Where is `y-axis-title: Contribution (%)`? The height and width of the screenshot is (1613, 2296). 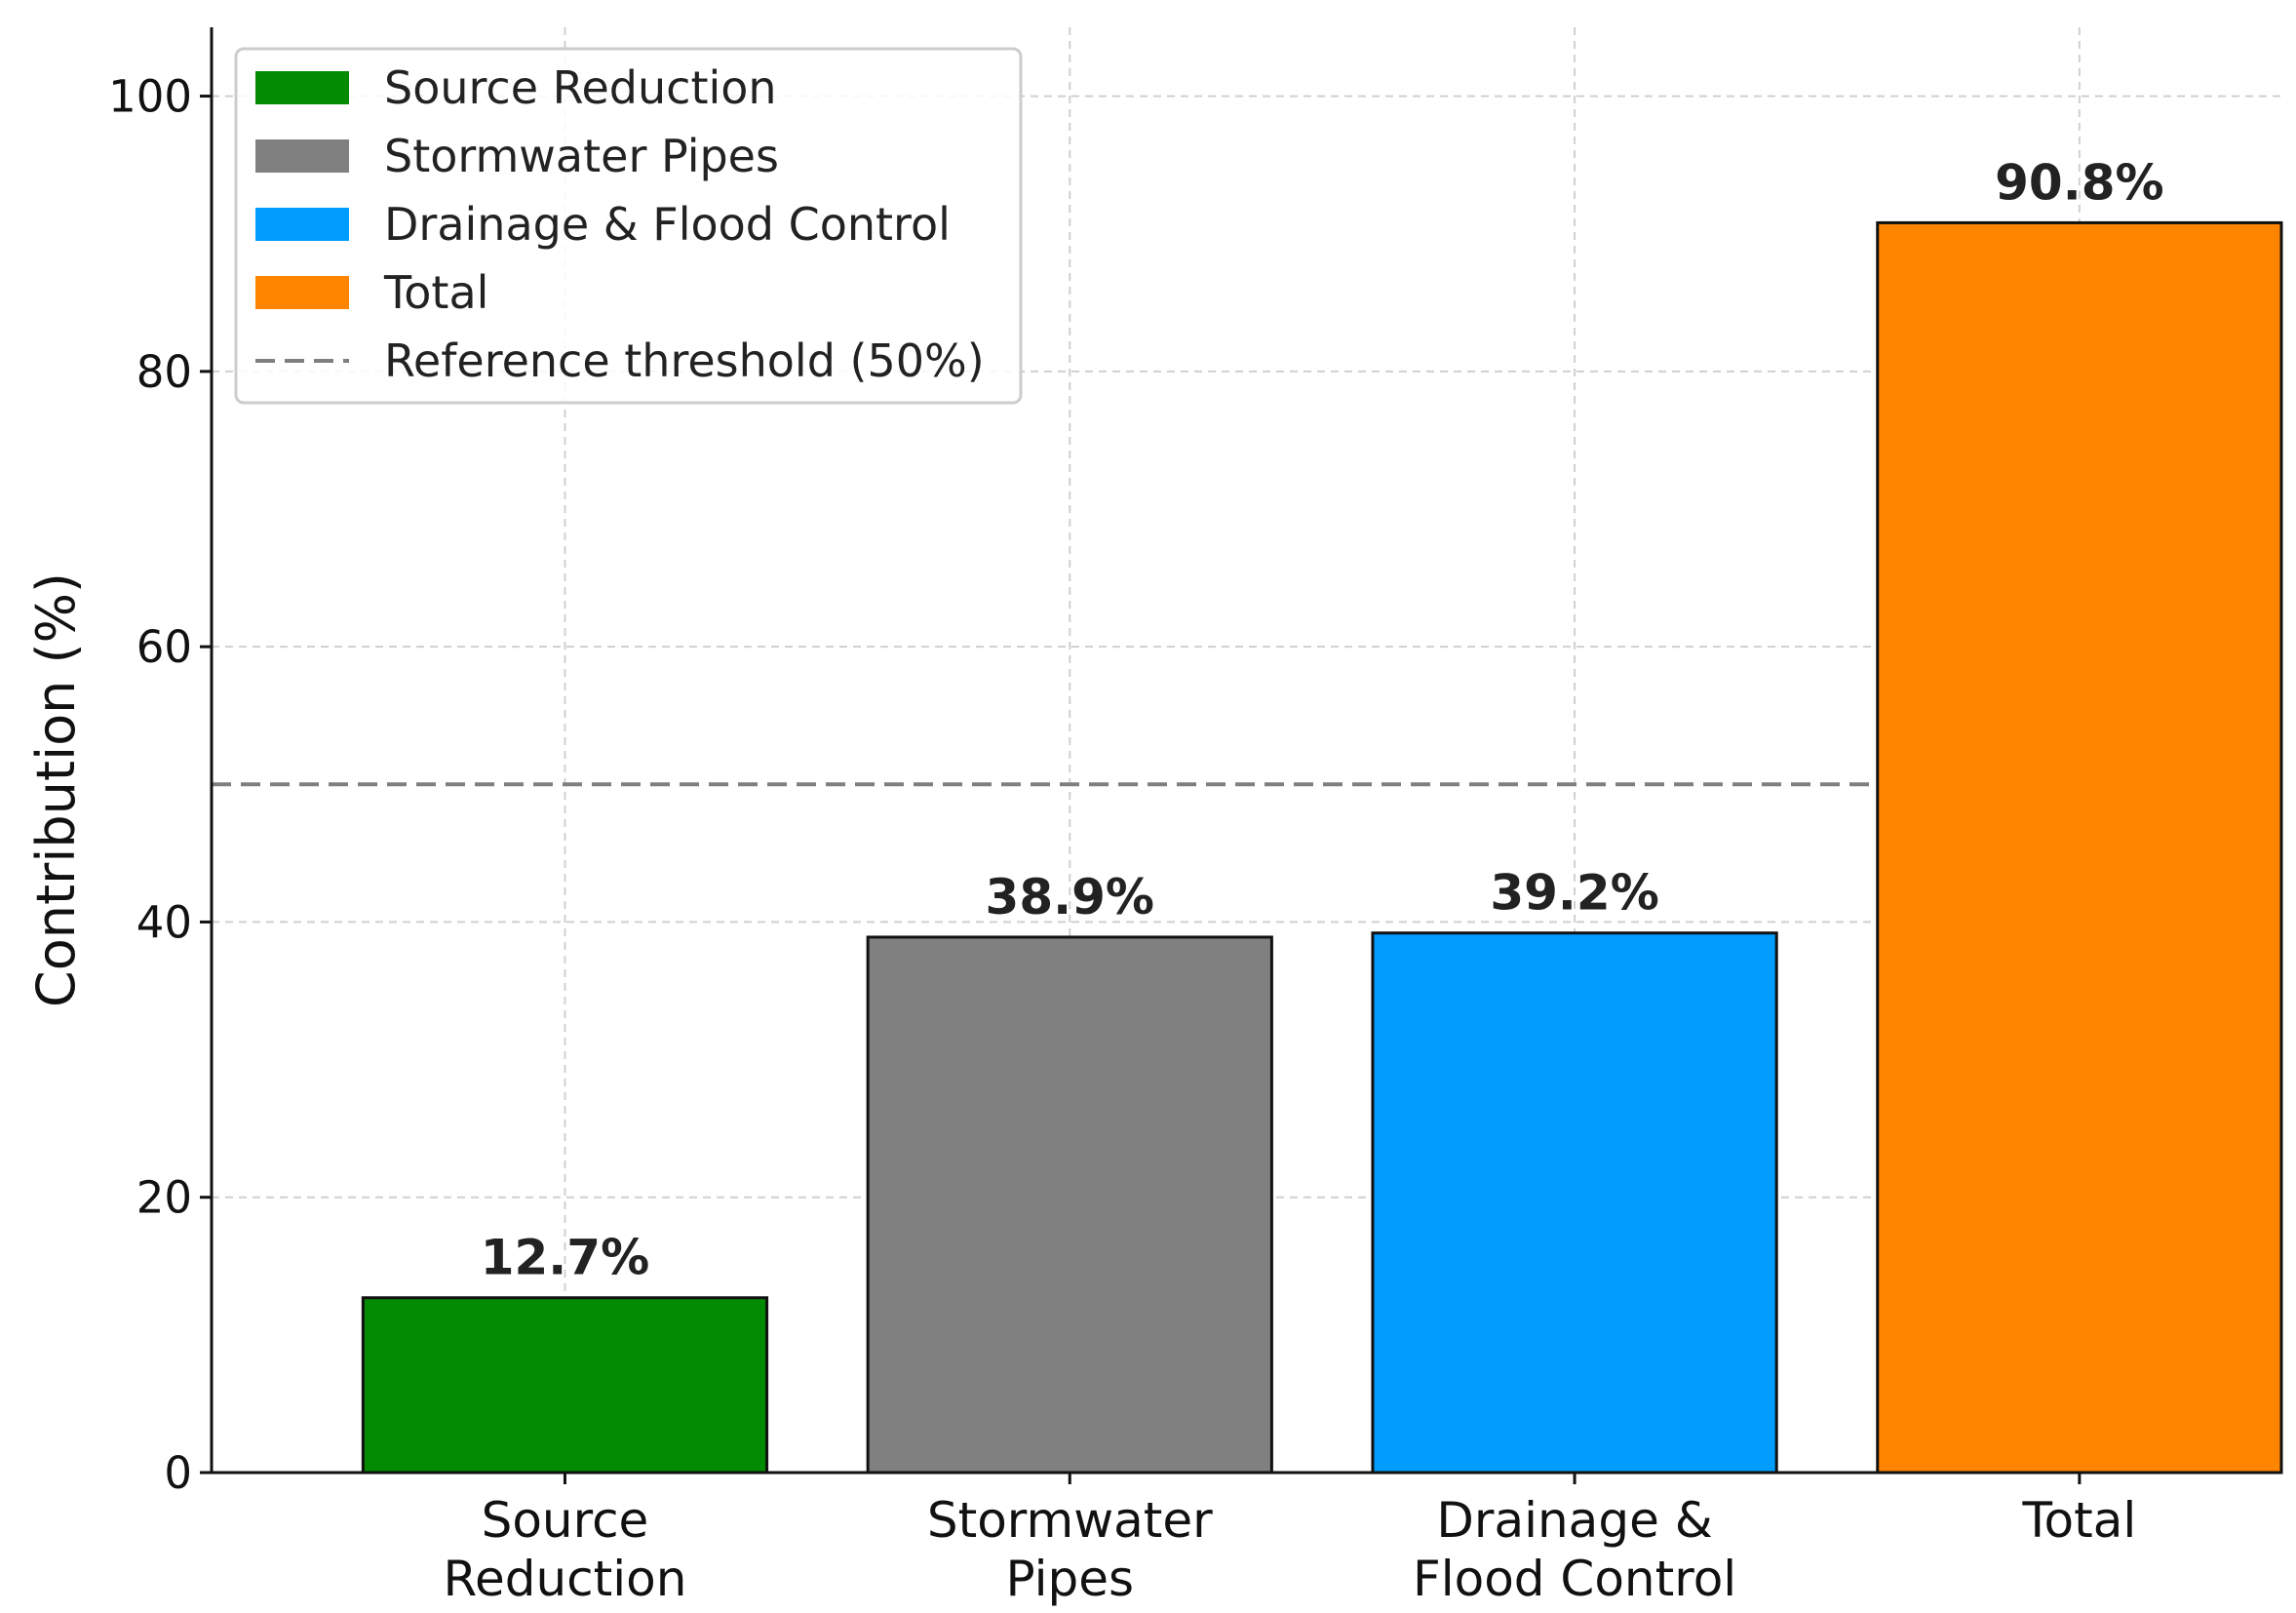
y-axis-title: Contribution (%) is located at coordinates (56, 789).